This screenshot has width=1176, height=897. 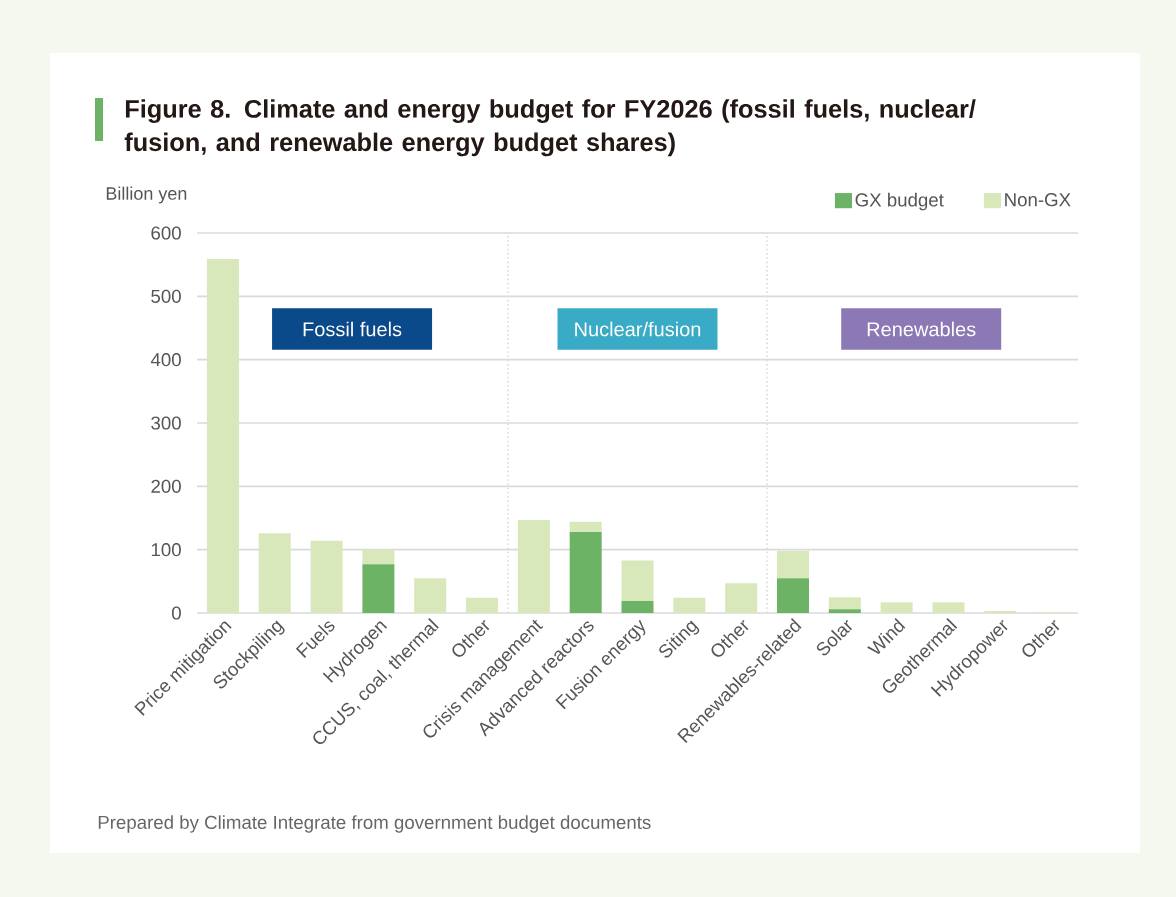 I want to click on legend-label: GX budget, so click(x=899, y=201).